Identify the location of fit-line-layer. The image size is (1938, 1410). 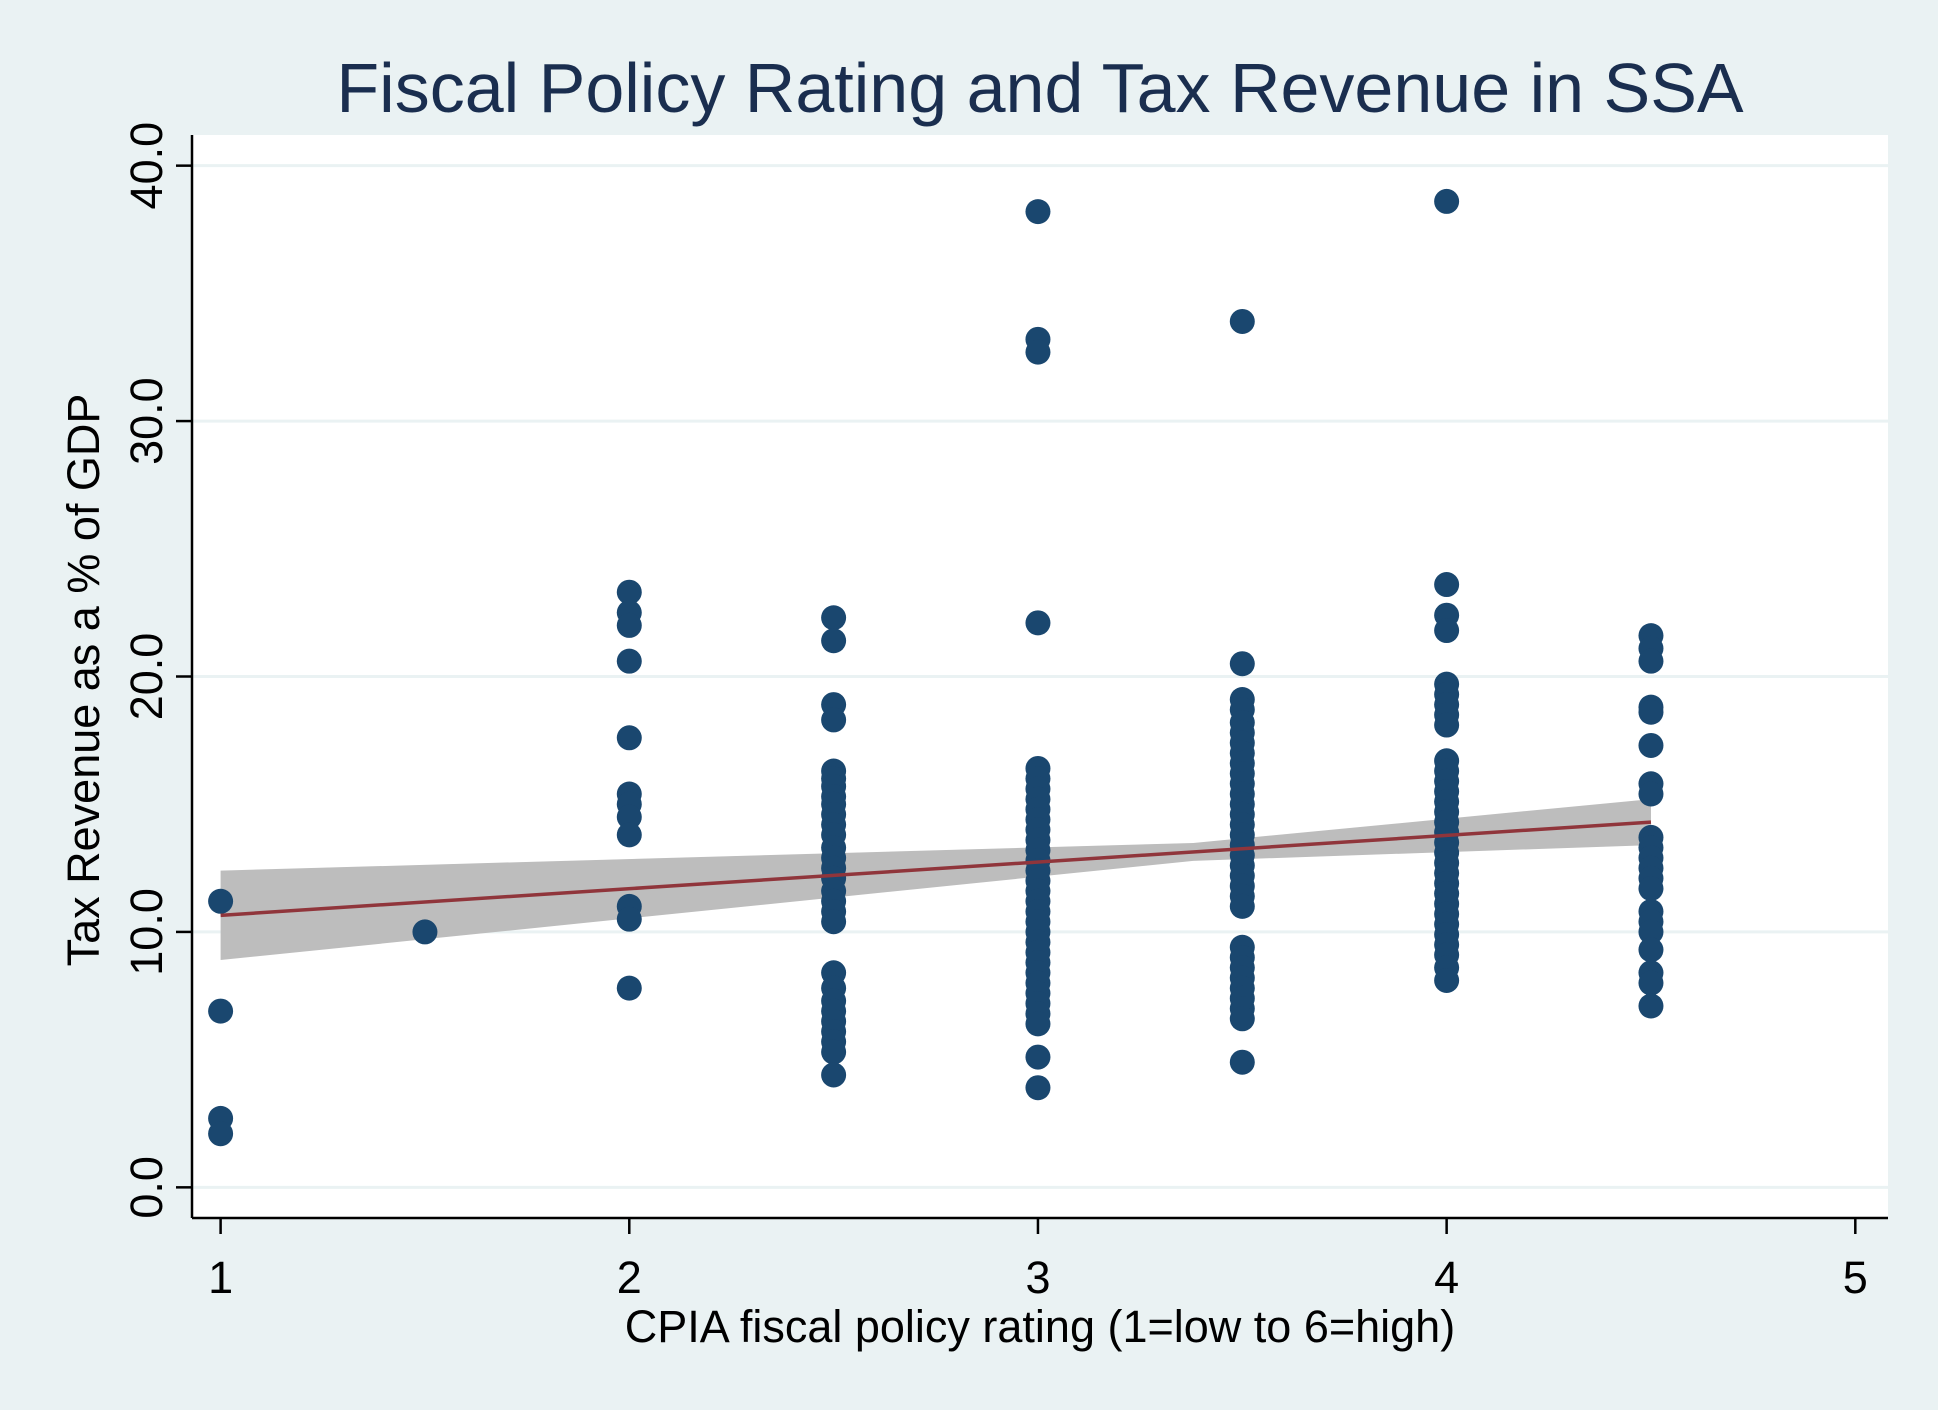
(936, 869).